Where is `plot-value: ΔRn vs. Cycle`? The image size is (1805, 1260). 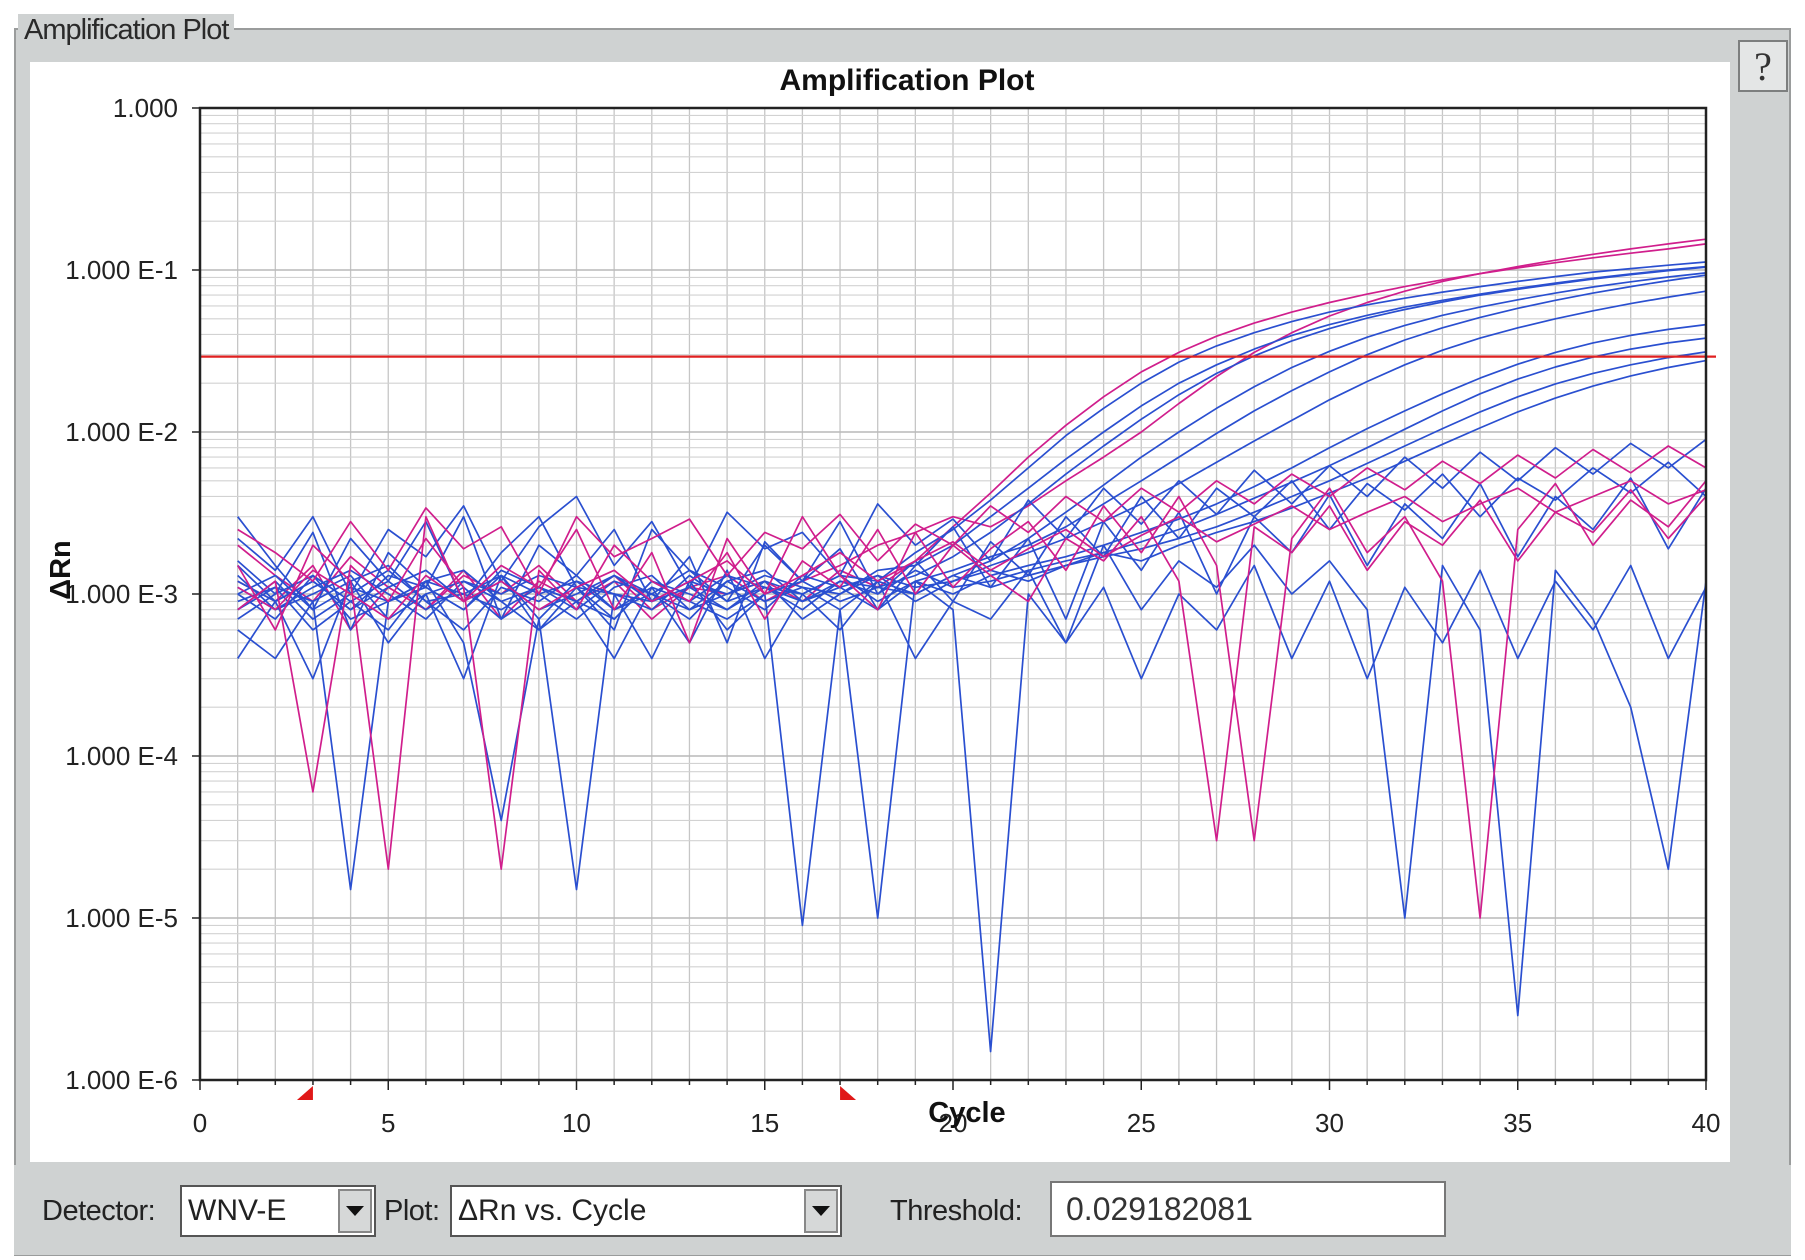 plot-value: ΔRn vs. Cycle is located at coordinates (552, 1210).